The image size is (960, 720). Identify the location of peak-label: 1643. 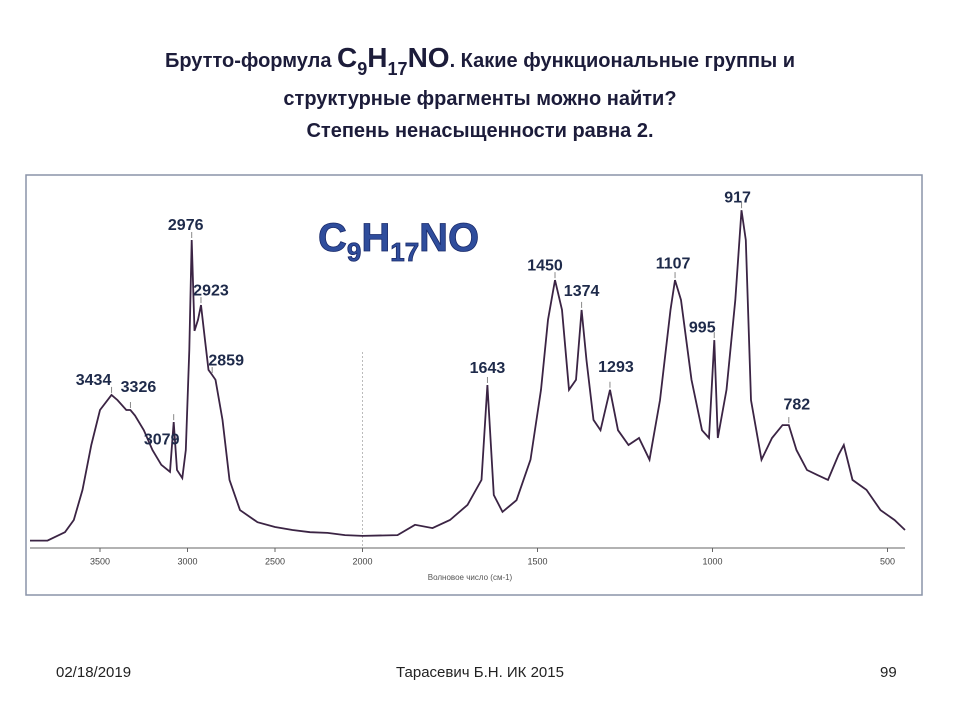
(488, 368).